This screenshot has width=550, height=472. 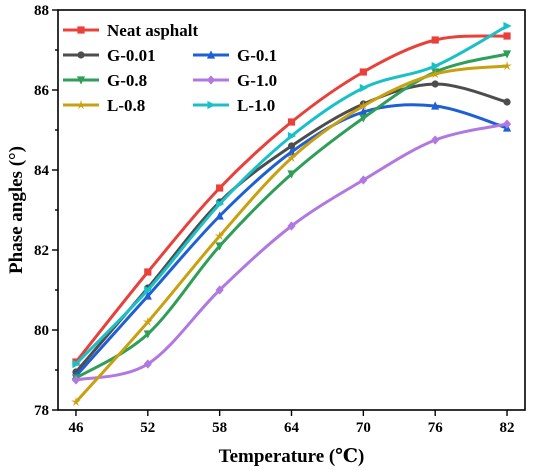 What do you see at coordinates (104, 105) in the screenshot?
I see `legend-item: L-0.8` at bounding box center [104, 105].